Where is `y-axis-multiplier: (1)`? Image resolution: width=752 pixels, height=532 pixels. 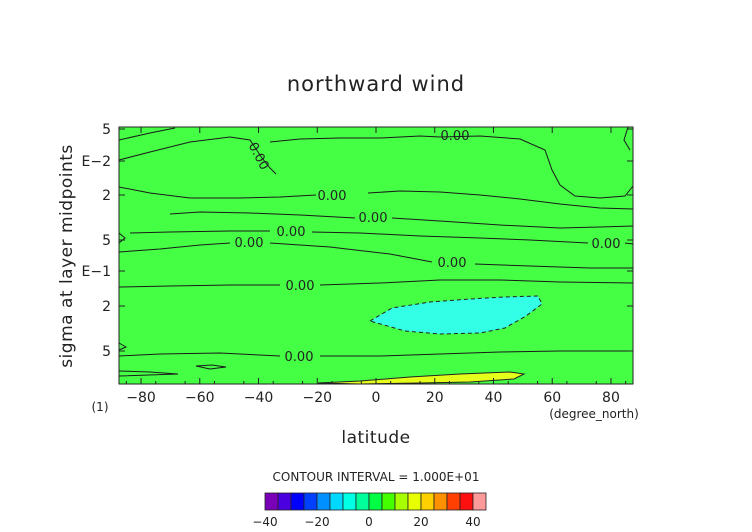 y-axis-multiplier: (1) is located at coordinates (100, 407).